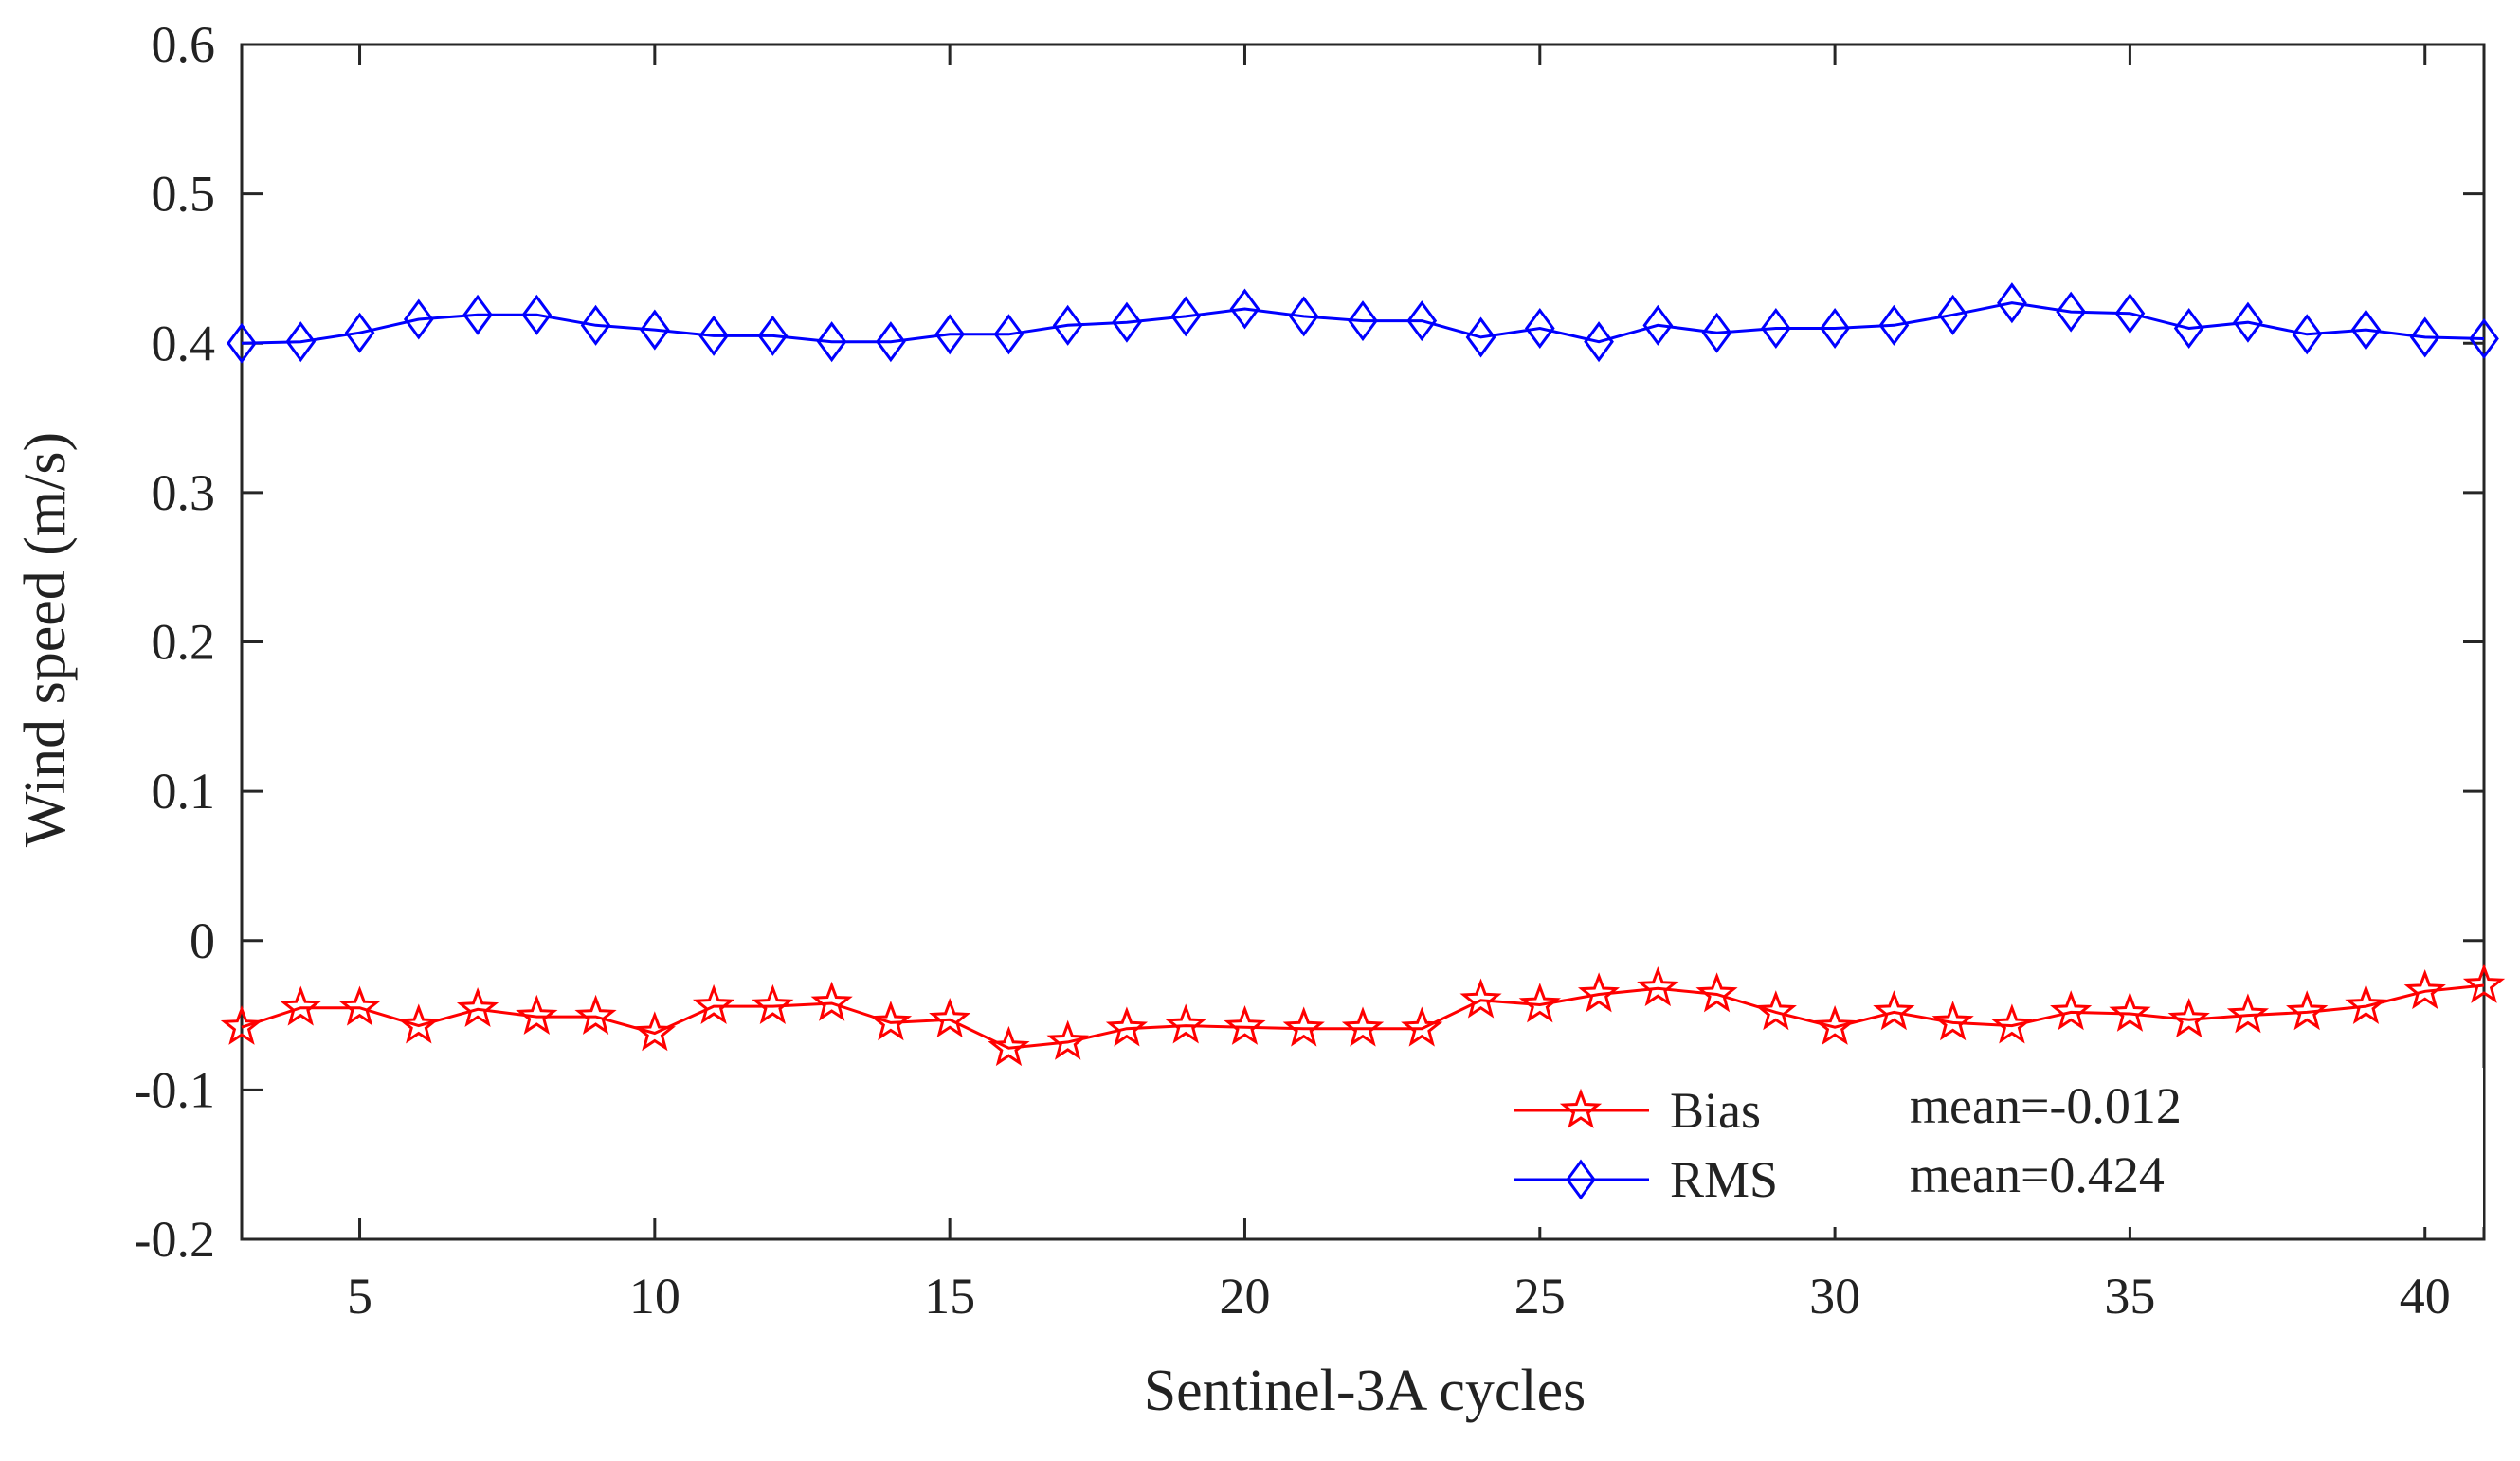 The height and width of the screenshot is (1461, 2520). Describe the element at coordinates (2037, 1174) in the screenshot. I see `rms-mean-annotation: mean=0.424` at that location.